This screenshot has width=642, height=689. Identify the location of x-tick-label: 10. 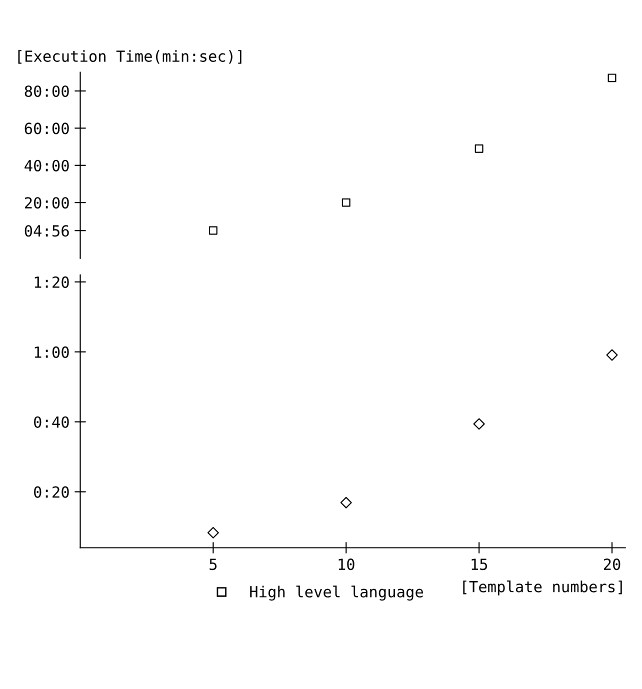
(346, 564).